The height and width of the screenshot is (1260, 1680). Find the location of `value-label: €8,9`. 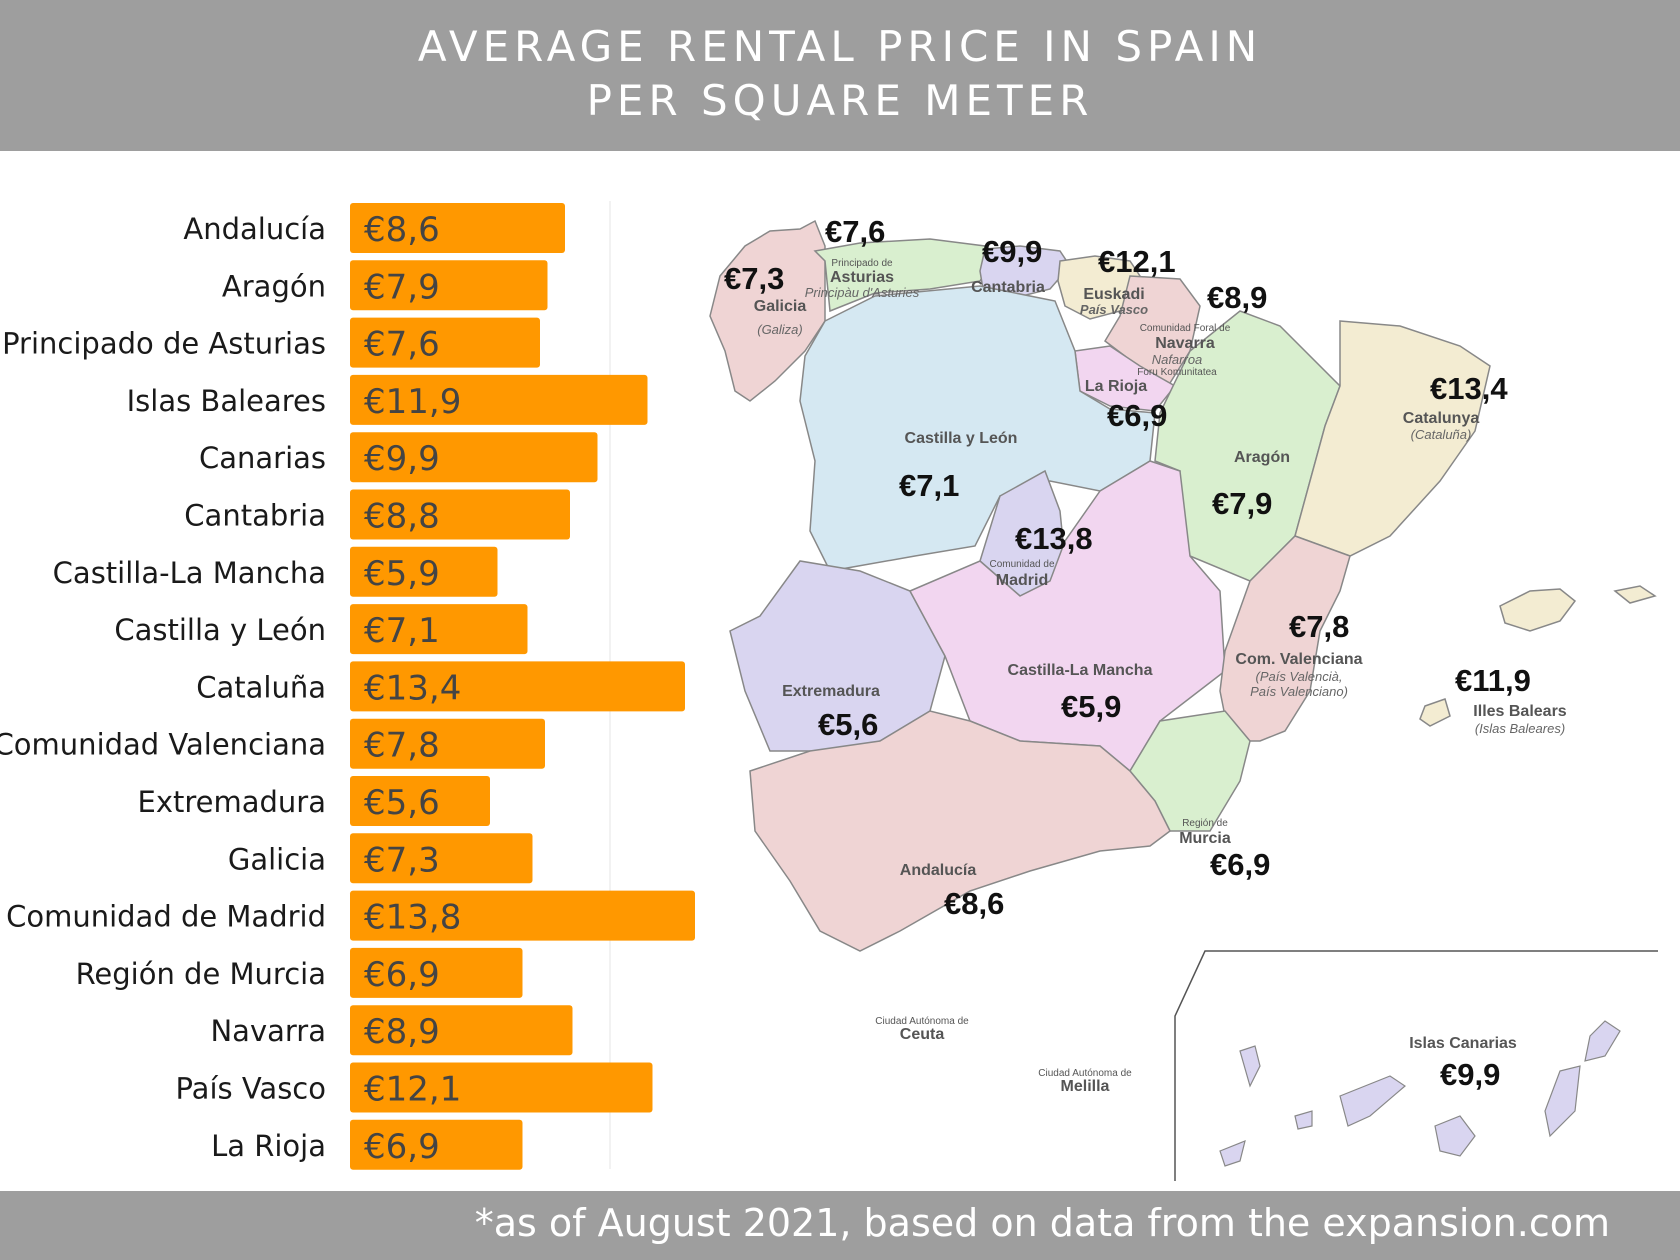

value-label: €8,9 is located at coordinates (402, 1032).